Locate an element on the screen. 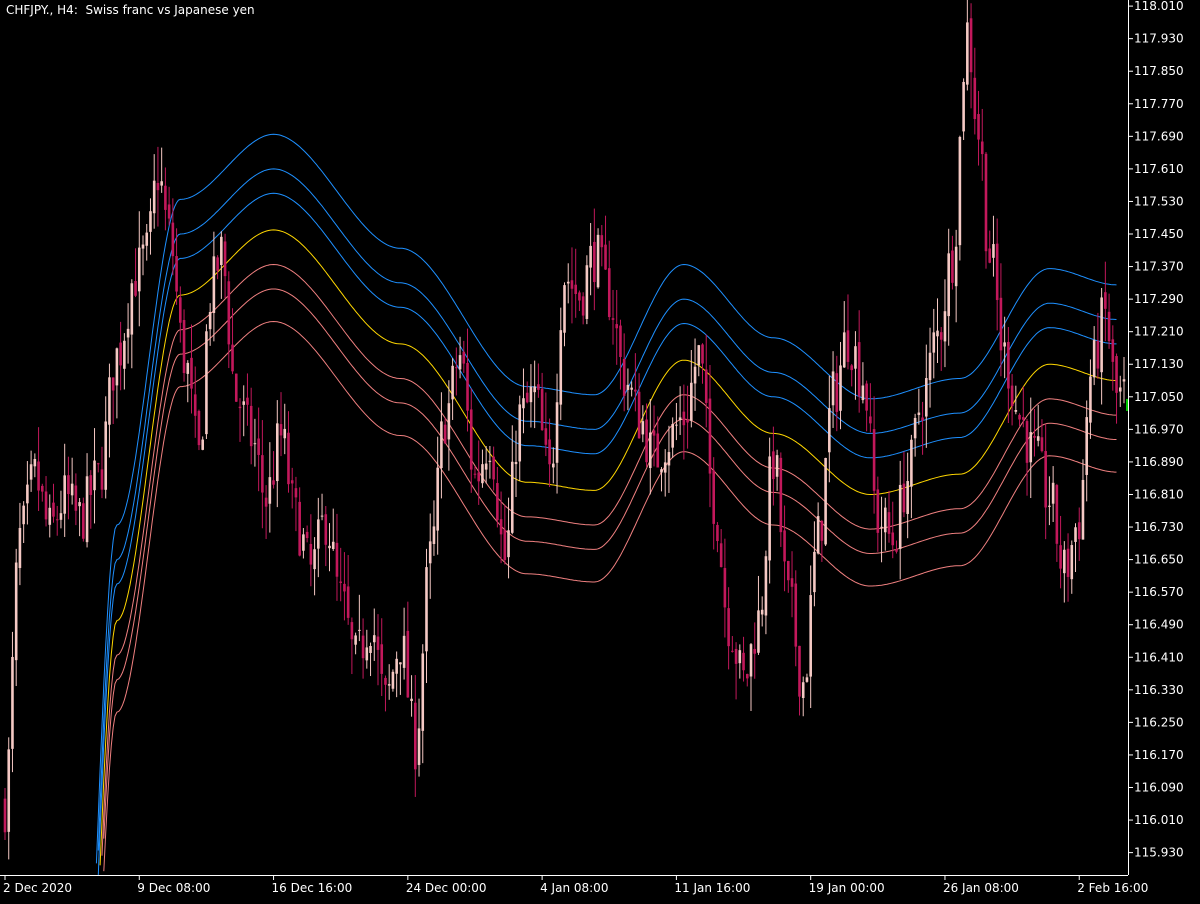  x-tick-label: 26 Jan 08:00 is located at coordinates (981, 888).